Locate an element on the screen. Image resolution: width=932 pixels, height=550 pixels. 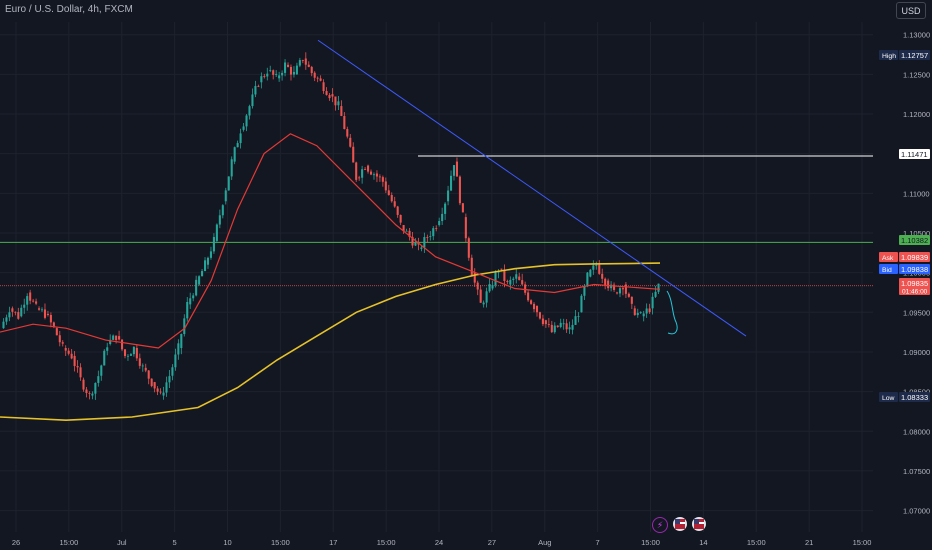
x-tick-label: 27 is located at coordinates (492, 542).